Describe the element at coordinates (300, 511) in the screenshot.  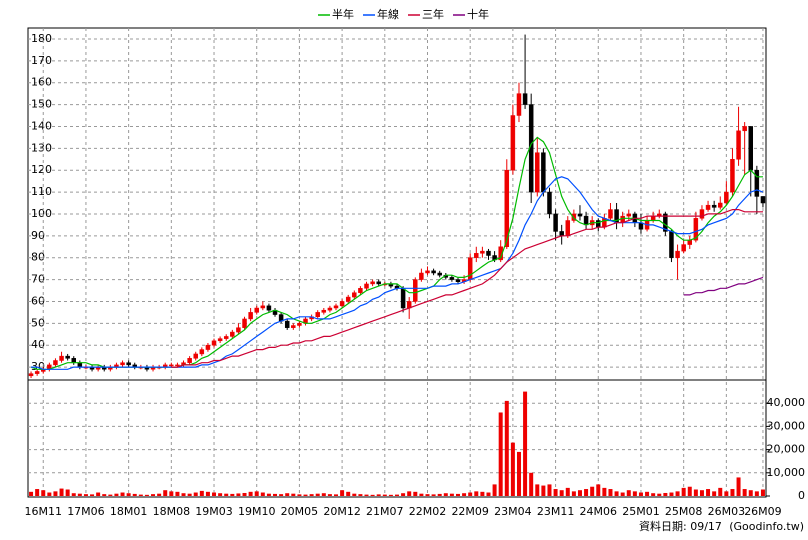
I see `x-tick-label: 20M05` at that location.